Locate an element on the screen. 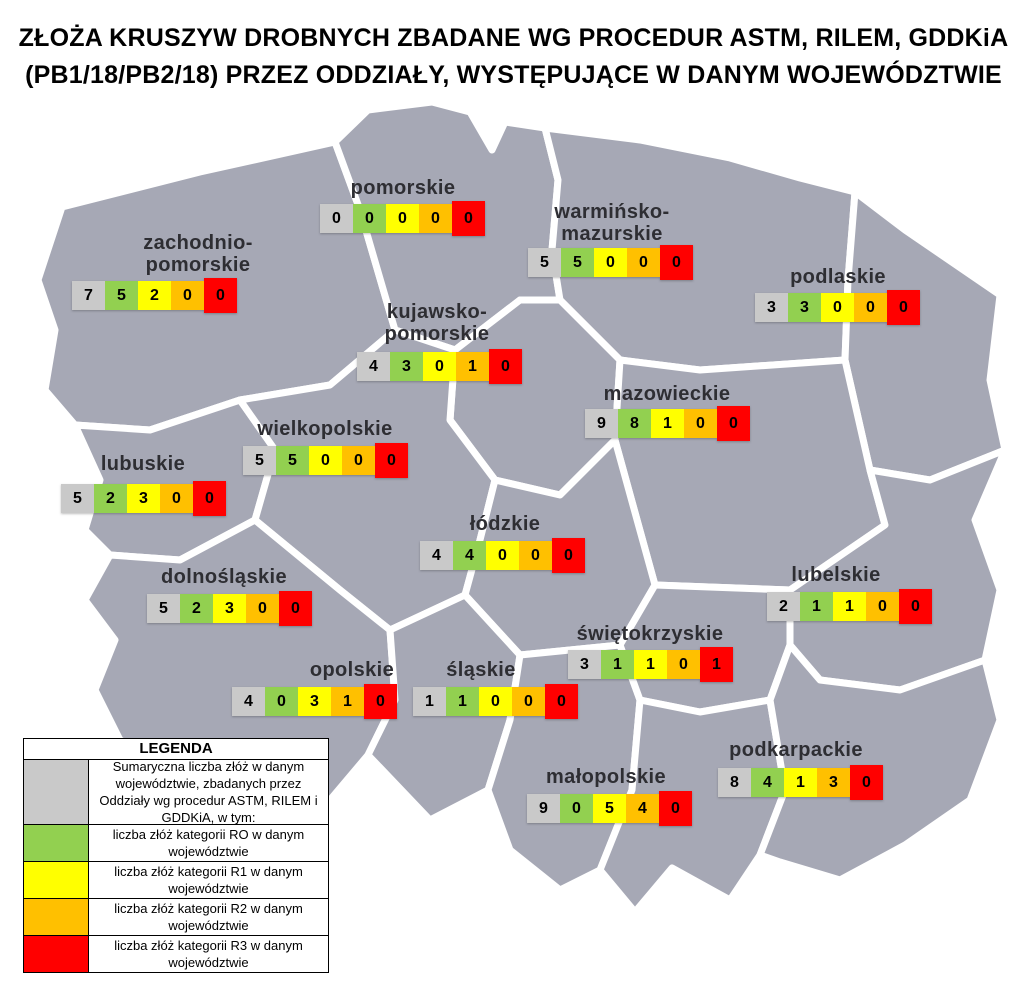 This screenshot has width=1027, height=983. region-values-lodzkie: 4 4 0 0 0 is located at coordinates (502, 555).